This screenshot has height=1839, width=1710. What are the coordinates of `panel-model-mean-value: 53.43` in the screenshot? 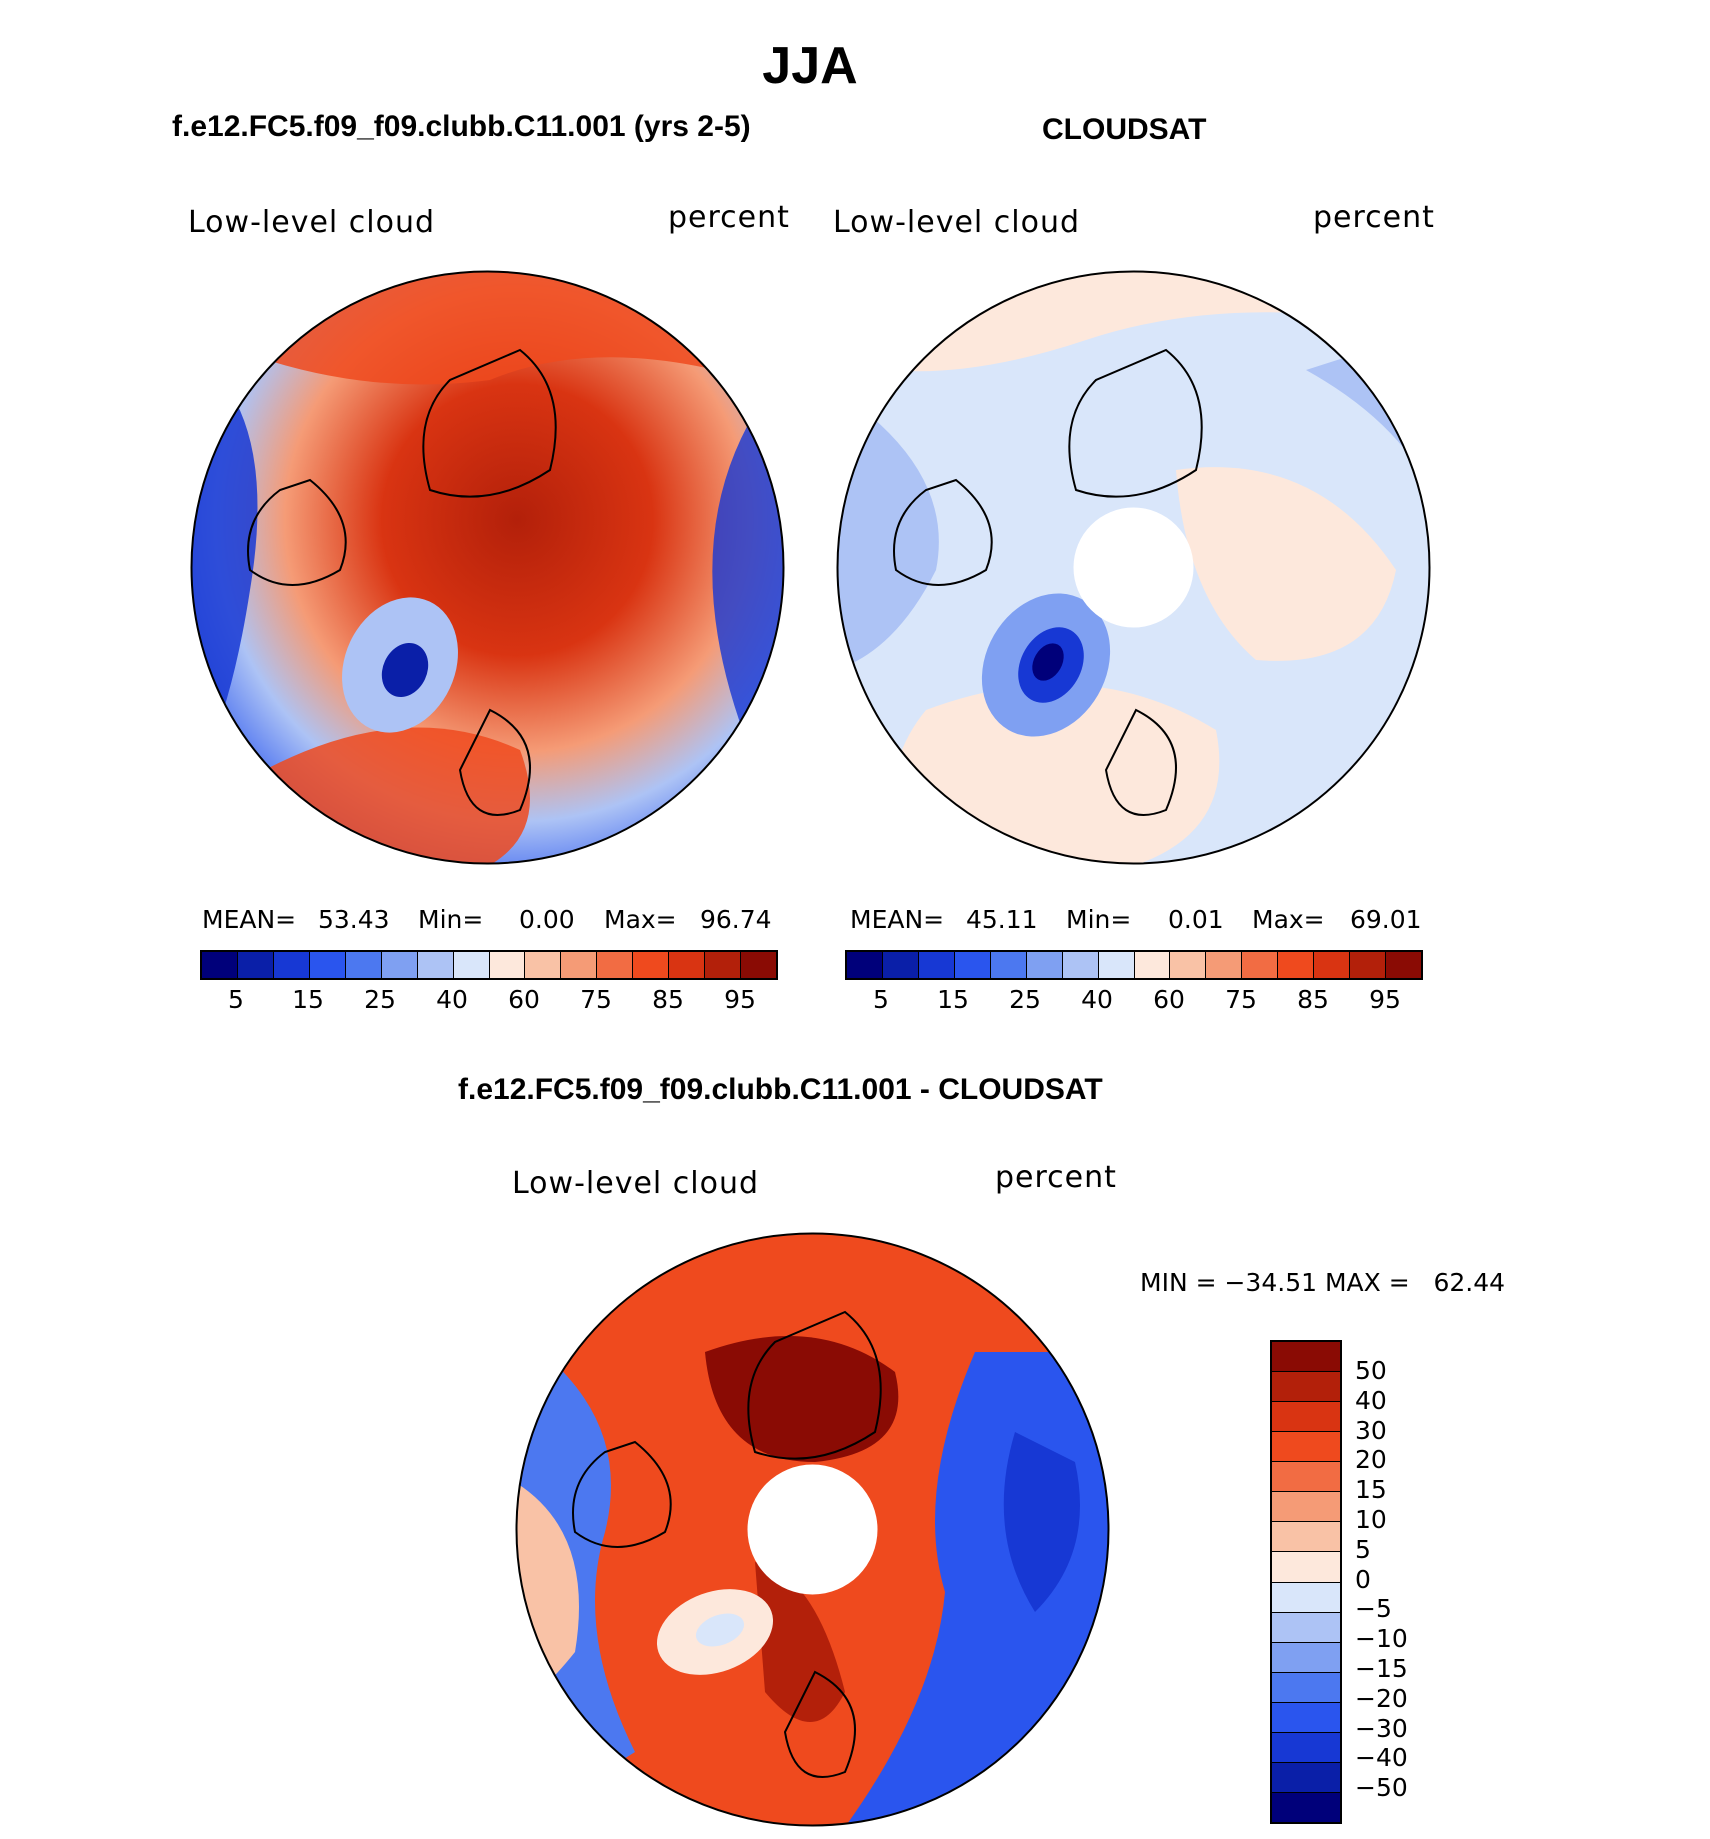 It's located at (354, 919).